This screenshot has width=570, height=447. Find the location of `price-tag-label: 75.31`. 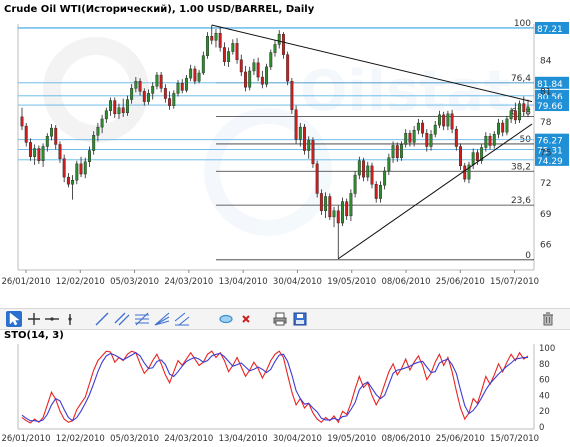

price-tag-label: 75.31 is located at coordinates (550, 151).